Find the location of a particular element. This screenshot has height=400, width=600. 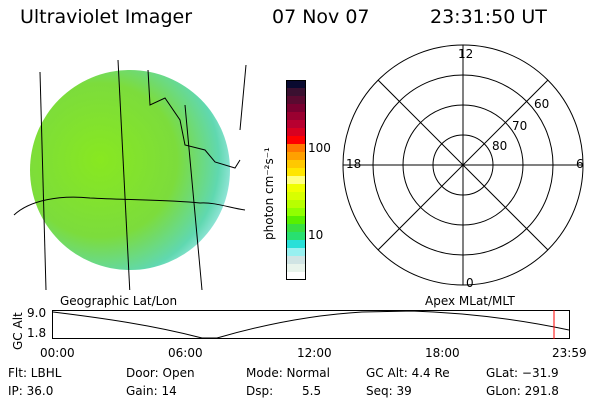

colorbar-border is located at coordinates (296, 180).